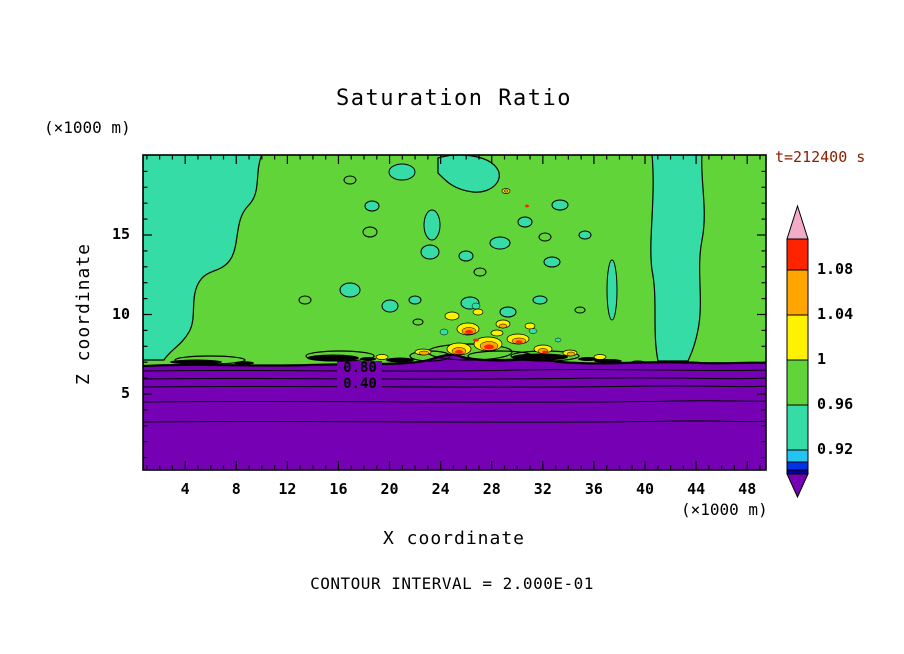  Describe the element at coordinates (454, 360) in the screenshot. I see `contour-cloud-base` at that location.